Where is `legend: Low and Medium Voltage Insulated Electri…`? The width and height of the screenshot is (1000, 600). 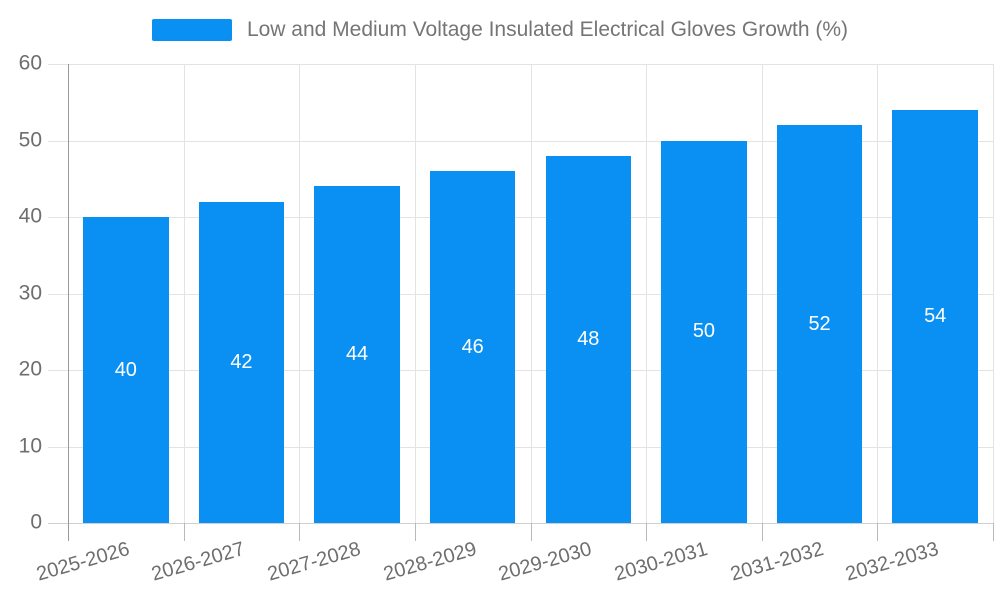
legend: Low and Medium Voltage Insulated Electri… is located at coordinates (500, 30).